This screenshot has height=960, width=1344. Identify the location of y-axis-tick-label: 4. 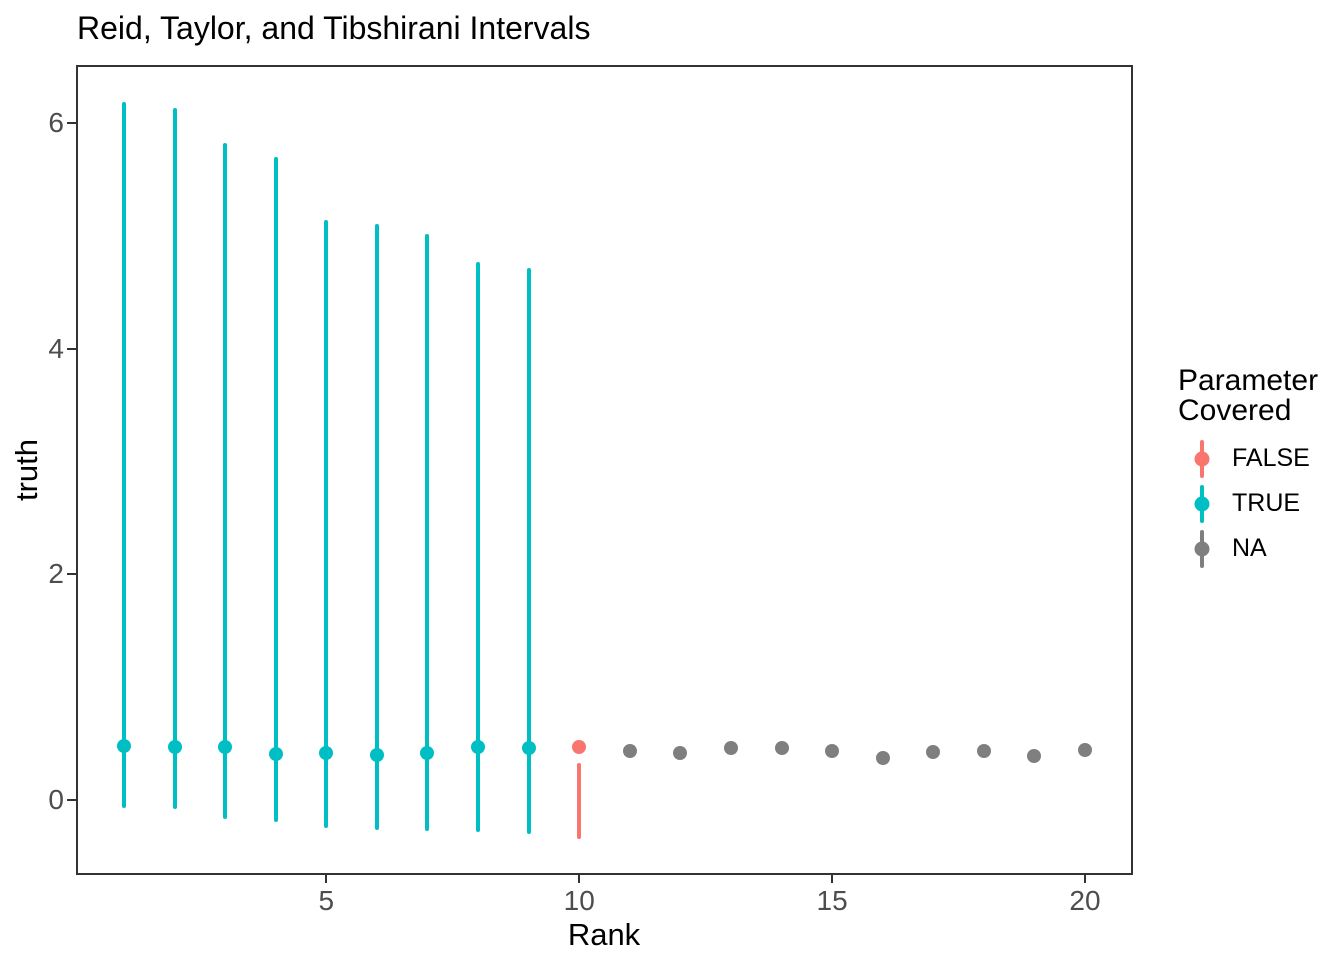
(56, 348).